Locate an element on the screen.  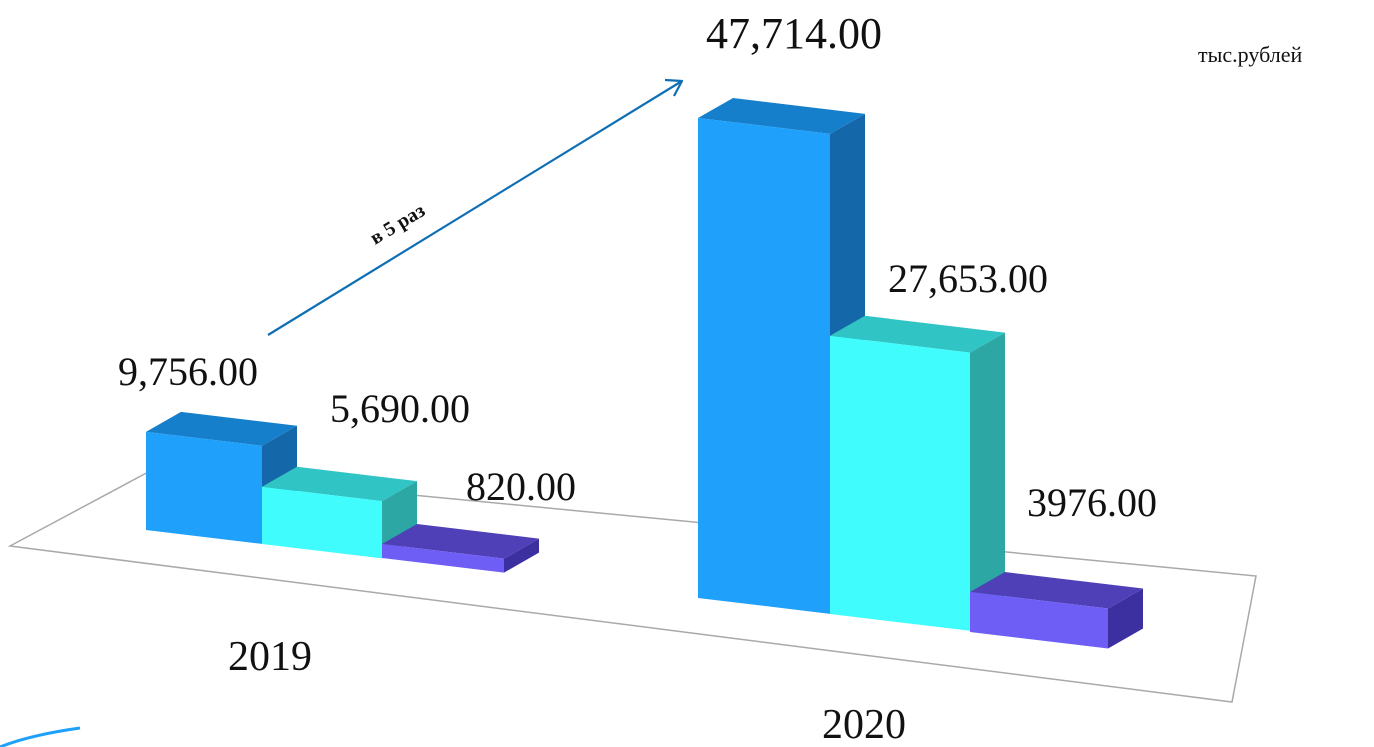
data-label-2020-series-1: 47,714.00 is located at coordinates (794, 33).